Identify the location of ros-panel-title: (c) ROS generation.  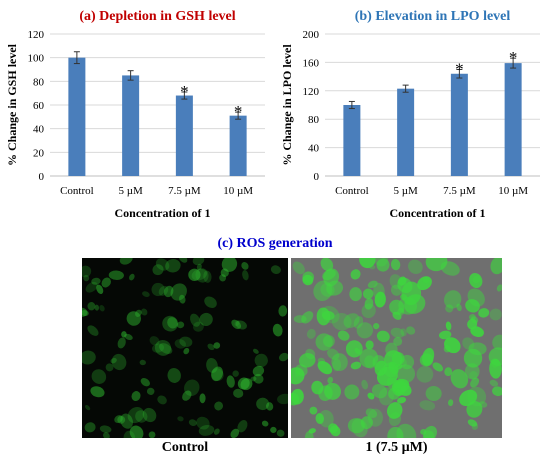
(275, 243).